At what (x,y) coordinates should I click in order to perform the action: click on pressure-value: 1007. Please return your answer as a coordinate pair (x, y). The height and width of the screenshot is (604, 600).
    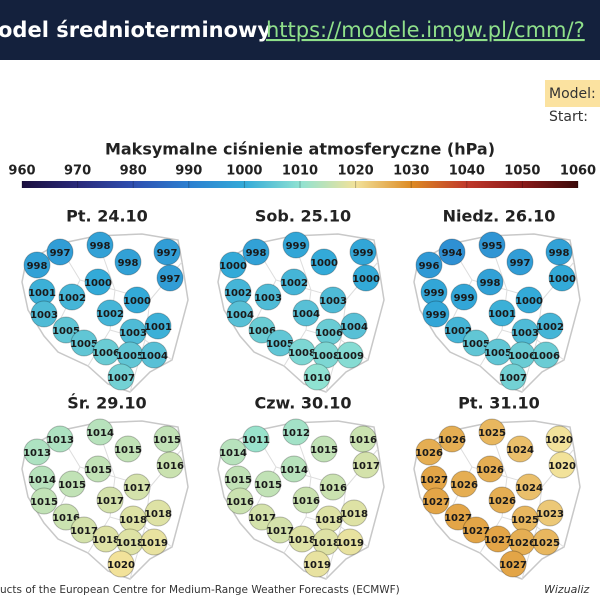
    Looking at the image, I should click on (513, 378).